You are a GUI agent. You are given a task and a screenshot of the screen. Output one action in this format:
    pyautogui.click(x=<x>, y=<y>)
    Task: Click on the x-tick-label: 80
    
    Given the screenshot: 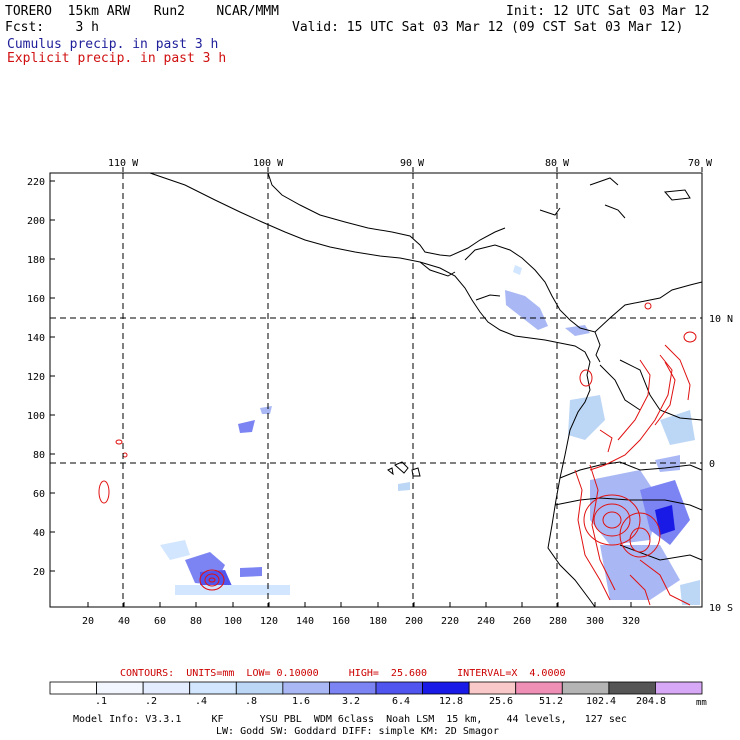 What is the action you would take?
    pyautogui.click(x=196, y=621)
    